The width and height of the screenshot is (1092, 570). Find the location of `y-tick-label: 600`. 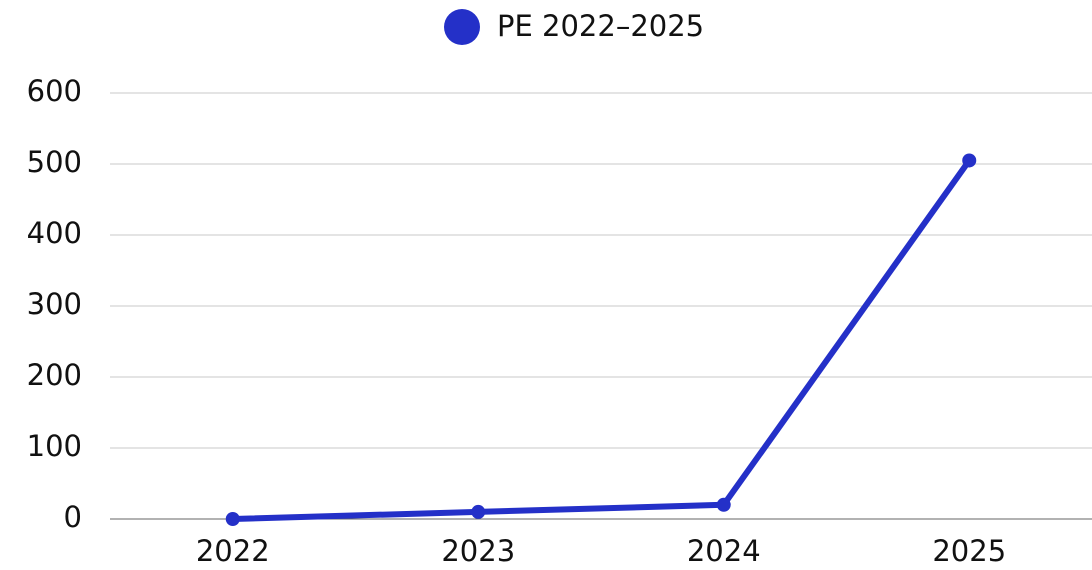

y-tick-label: 600 is located at coordinates (54, 91).